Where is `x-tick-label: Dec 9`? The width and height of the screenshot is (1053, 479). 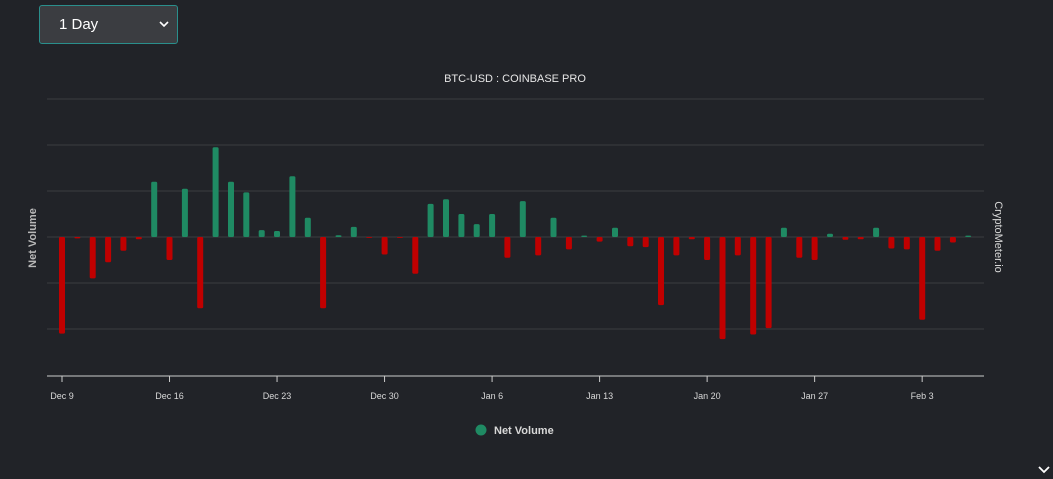
x-tick-label: Dec 9 is located at coordinates (62, 396).